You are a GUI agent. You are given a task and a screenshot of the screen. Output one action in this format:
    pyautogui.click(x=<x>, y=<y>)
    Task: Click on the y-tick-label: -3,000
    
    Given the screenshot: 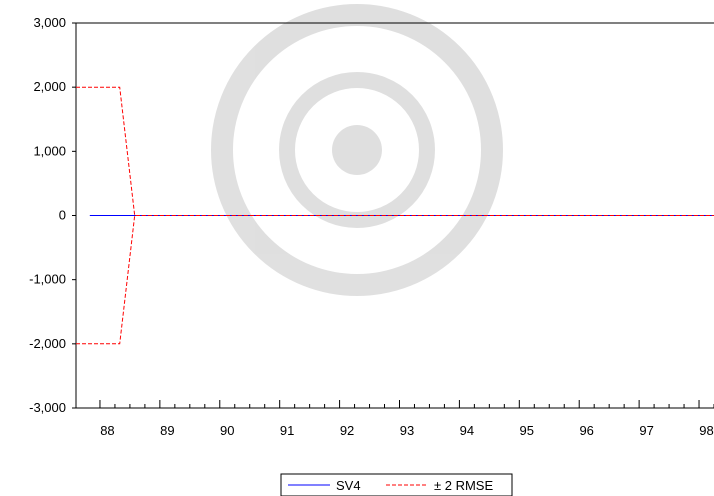 What is the action you would take?
    pyautogui.click(x=47, y=407)
    